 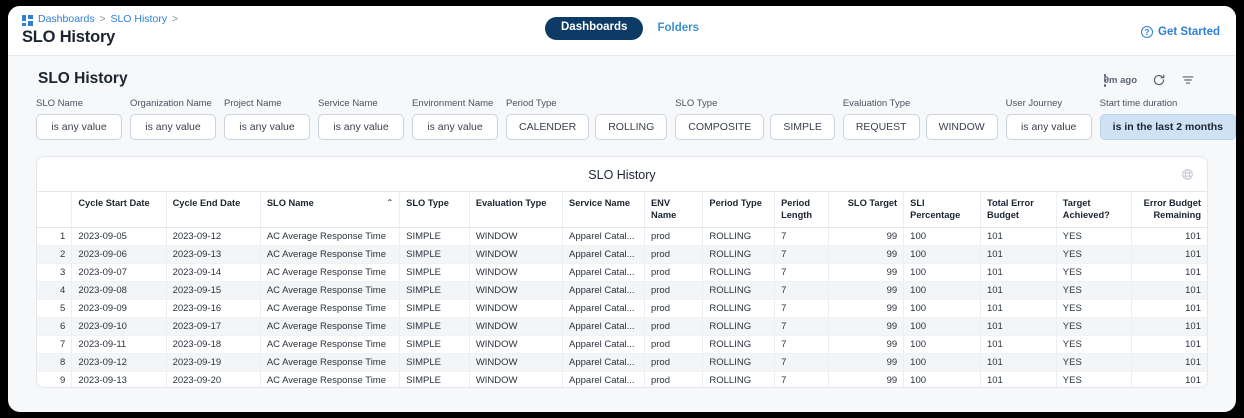 What do you see at coordinates (1180, 32) in the screenshot?
I see `get-started-button: ? Get Started` at bounding box center [1180, 32].